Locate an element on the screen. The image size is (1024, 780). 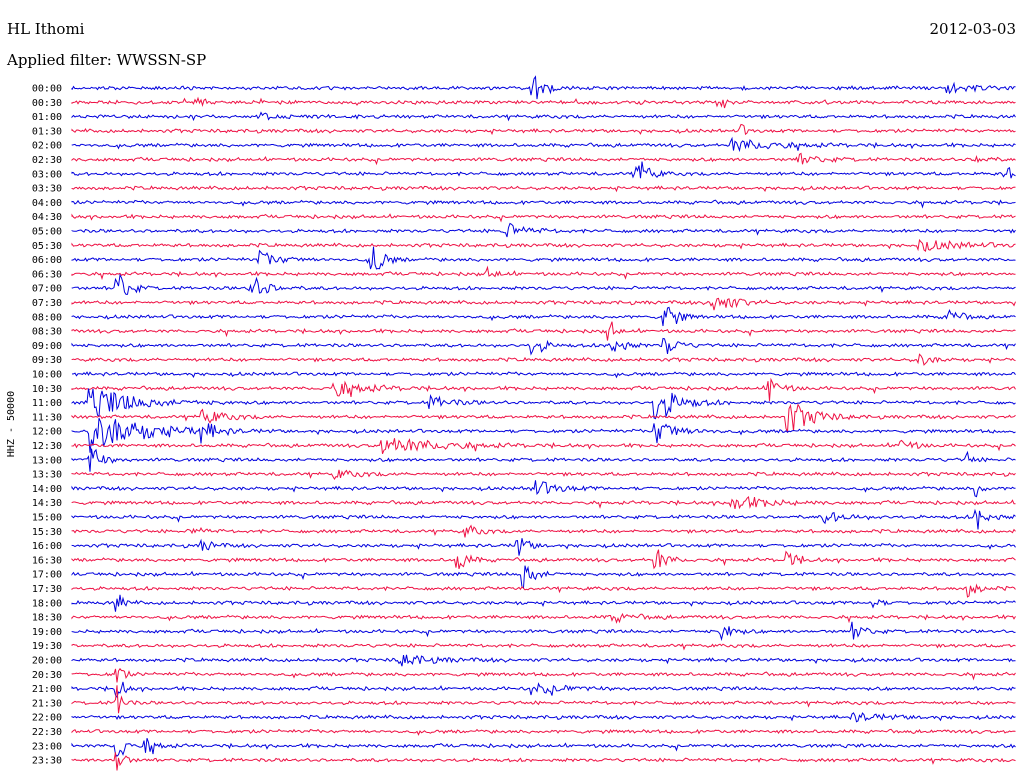
y-axis-label: HHZ - 50000 is located at coordinates (11, 424).